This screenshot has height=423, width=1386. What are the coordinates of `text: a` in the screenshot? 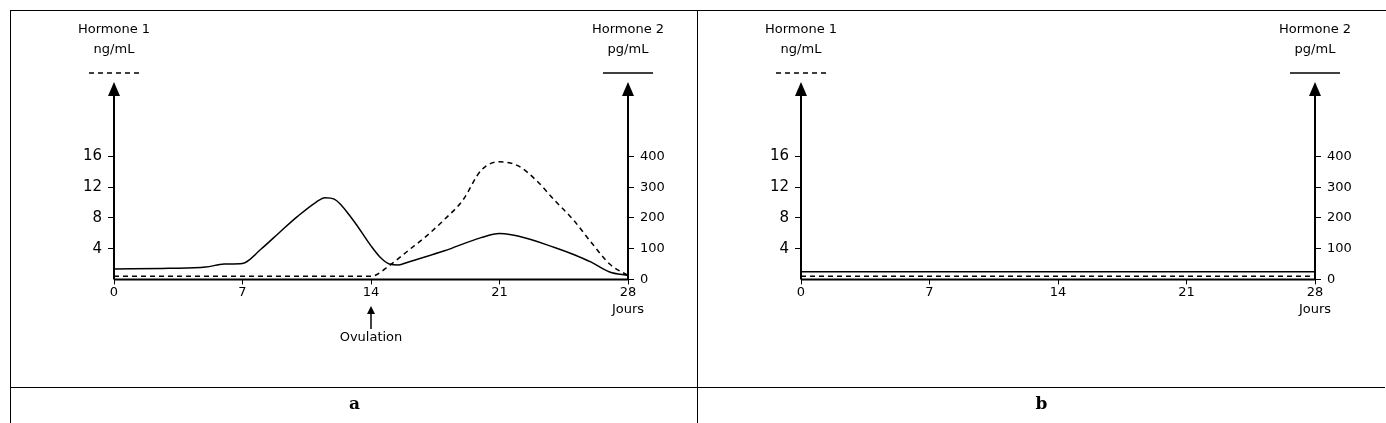 It's located at (354, 405).